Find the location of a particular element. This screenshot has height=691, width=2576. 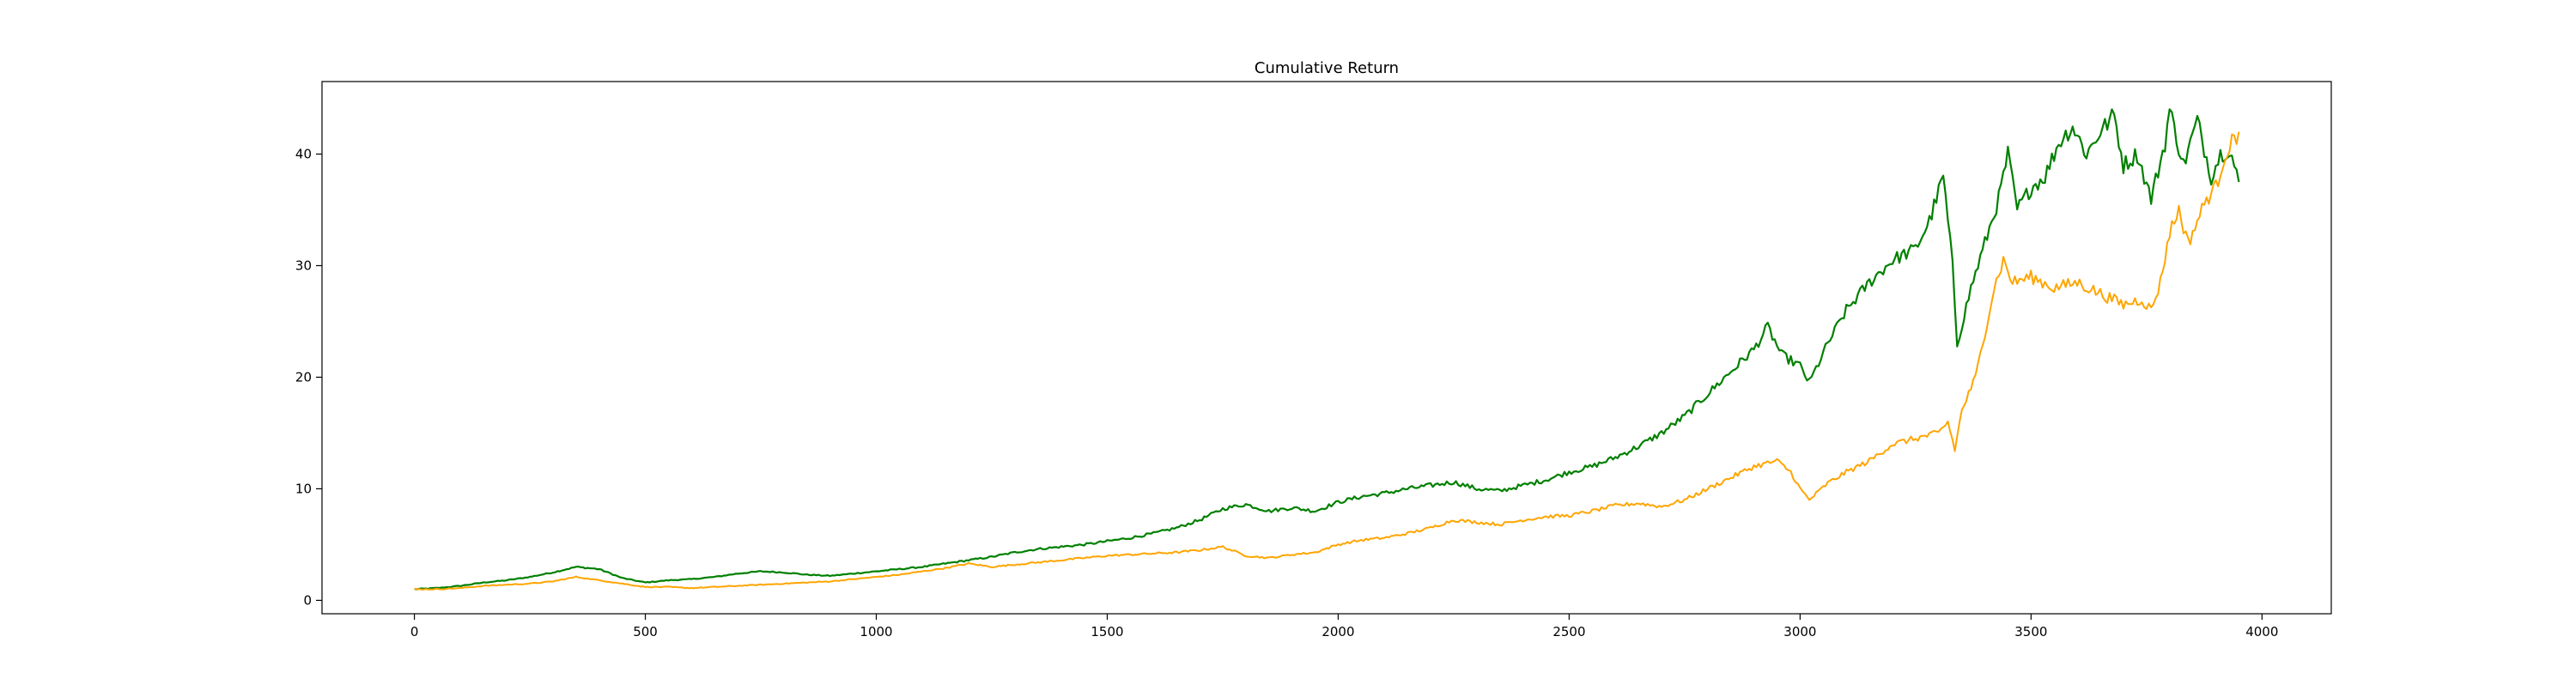

chart-title: Cumulative Return is located at coordinates (1327, 68).